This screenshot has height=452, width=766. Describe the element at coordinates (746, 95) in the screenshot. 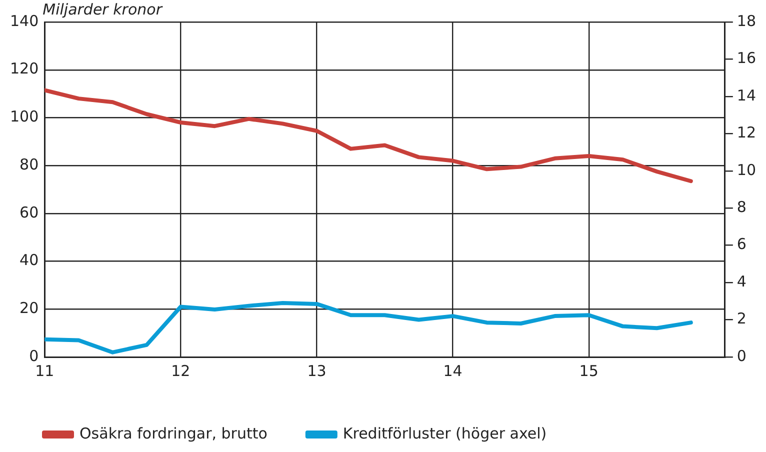

I see `y2-tick-label: 14` at that location.